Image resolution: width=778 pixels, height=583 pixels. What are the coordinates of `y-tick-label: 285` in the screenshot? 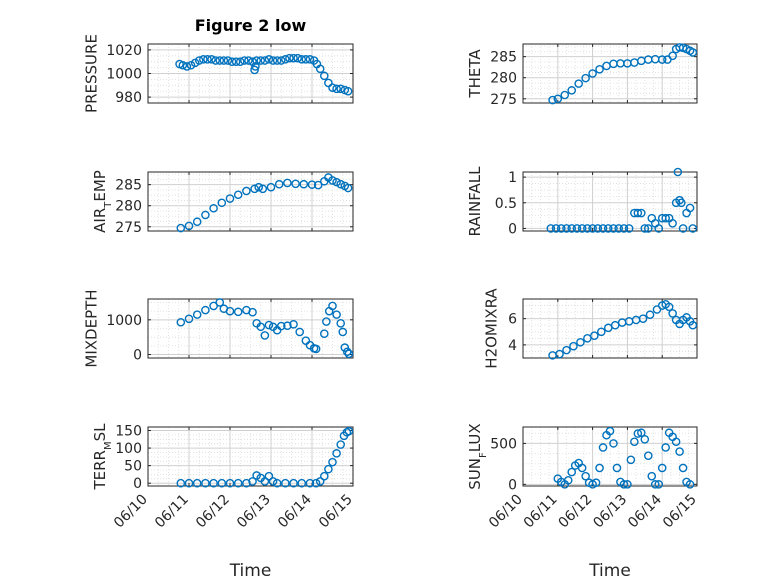 It's located at (503, 58).